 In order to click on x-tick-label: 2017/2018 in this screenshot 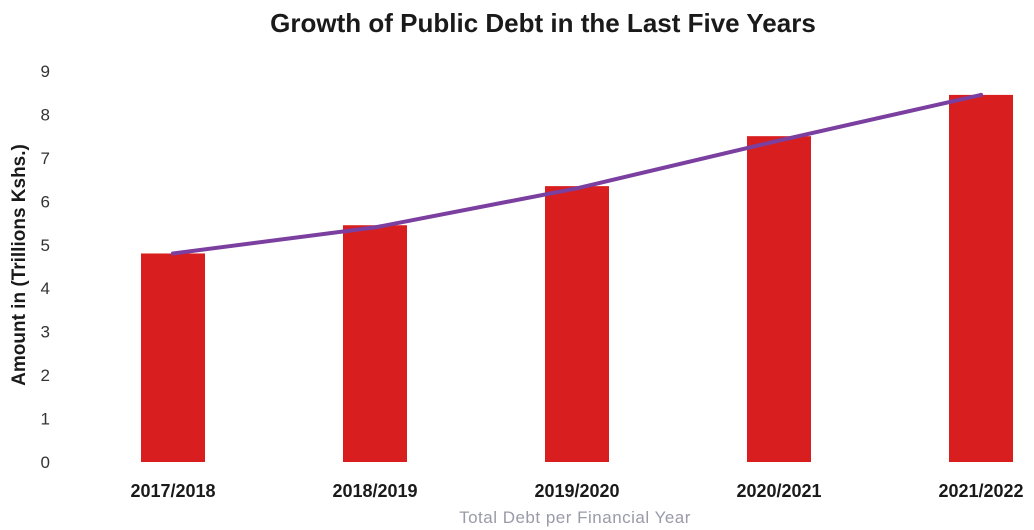, I will do `click(172, 491)`.